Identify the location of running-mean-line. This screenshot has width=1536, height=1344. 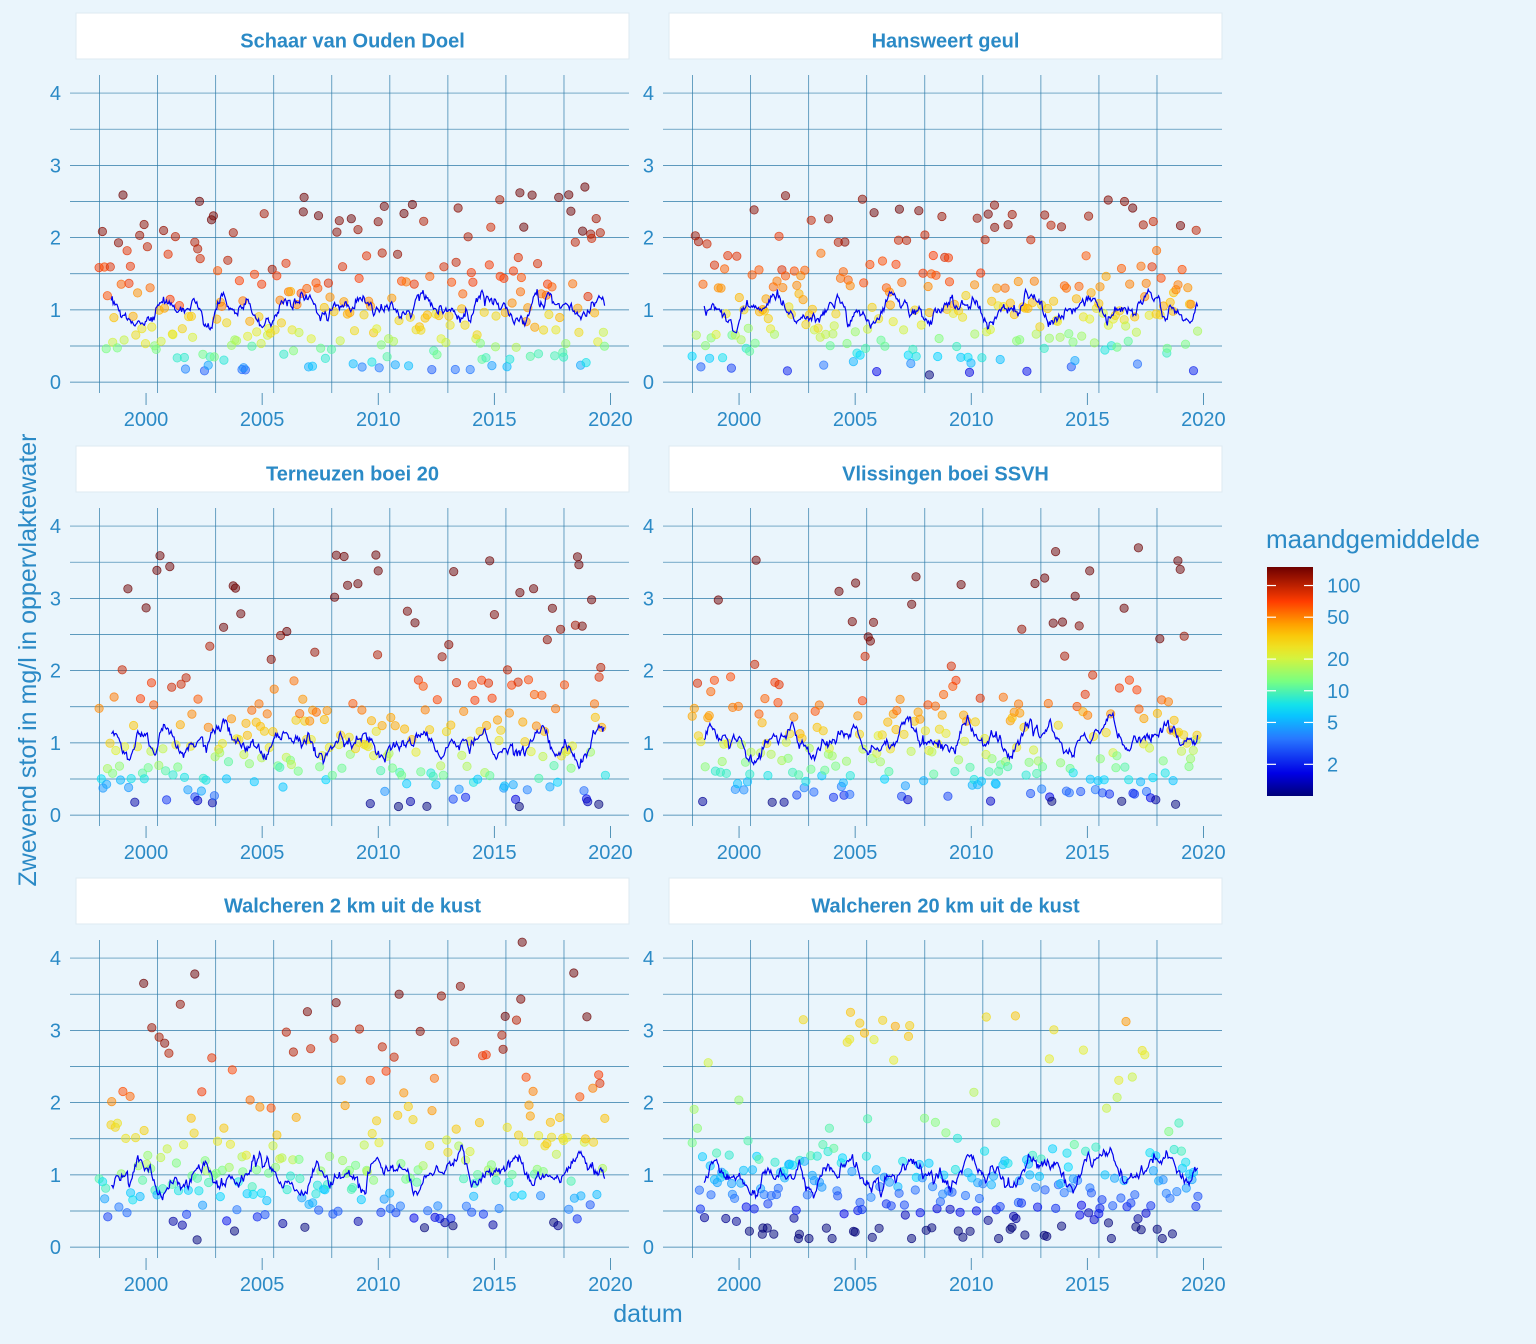
(951, 310).